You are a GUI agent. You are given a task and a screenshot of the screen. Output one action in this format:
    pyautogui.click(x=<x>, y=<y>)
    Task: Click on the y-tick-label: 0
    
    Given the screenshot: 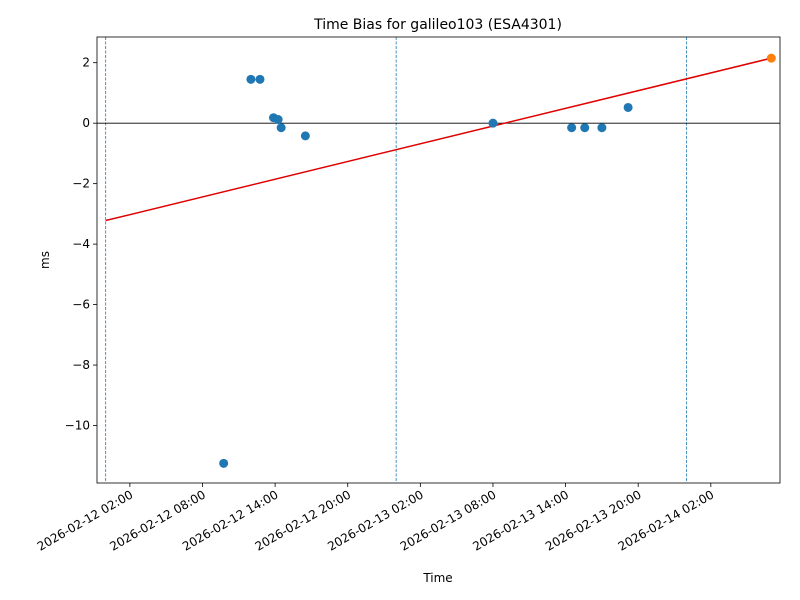 What is the action you would take?
    pyautogui.click(x=86, y=123)
    